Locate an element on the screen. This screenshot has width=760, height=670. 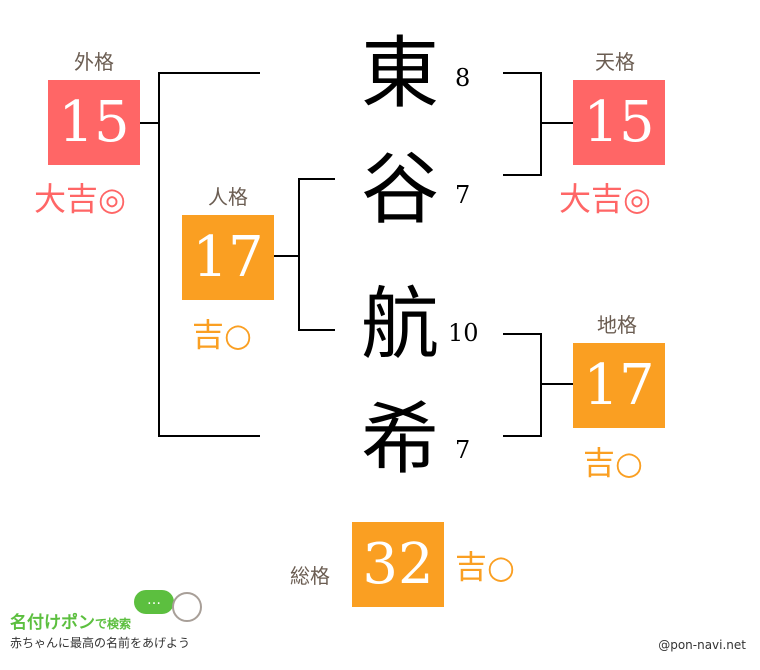
tenkaku-value: 15 is located at coordinates (619, 122).